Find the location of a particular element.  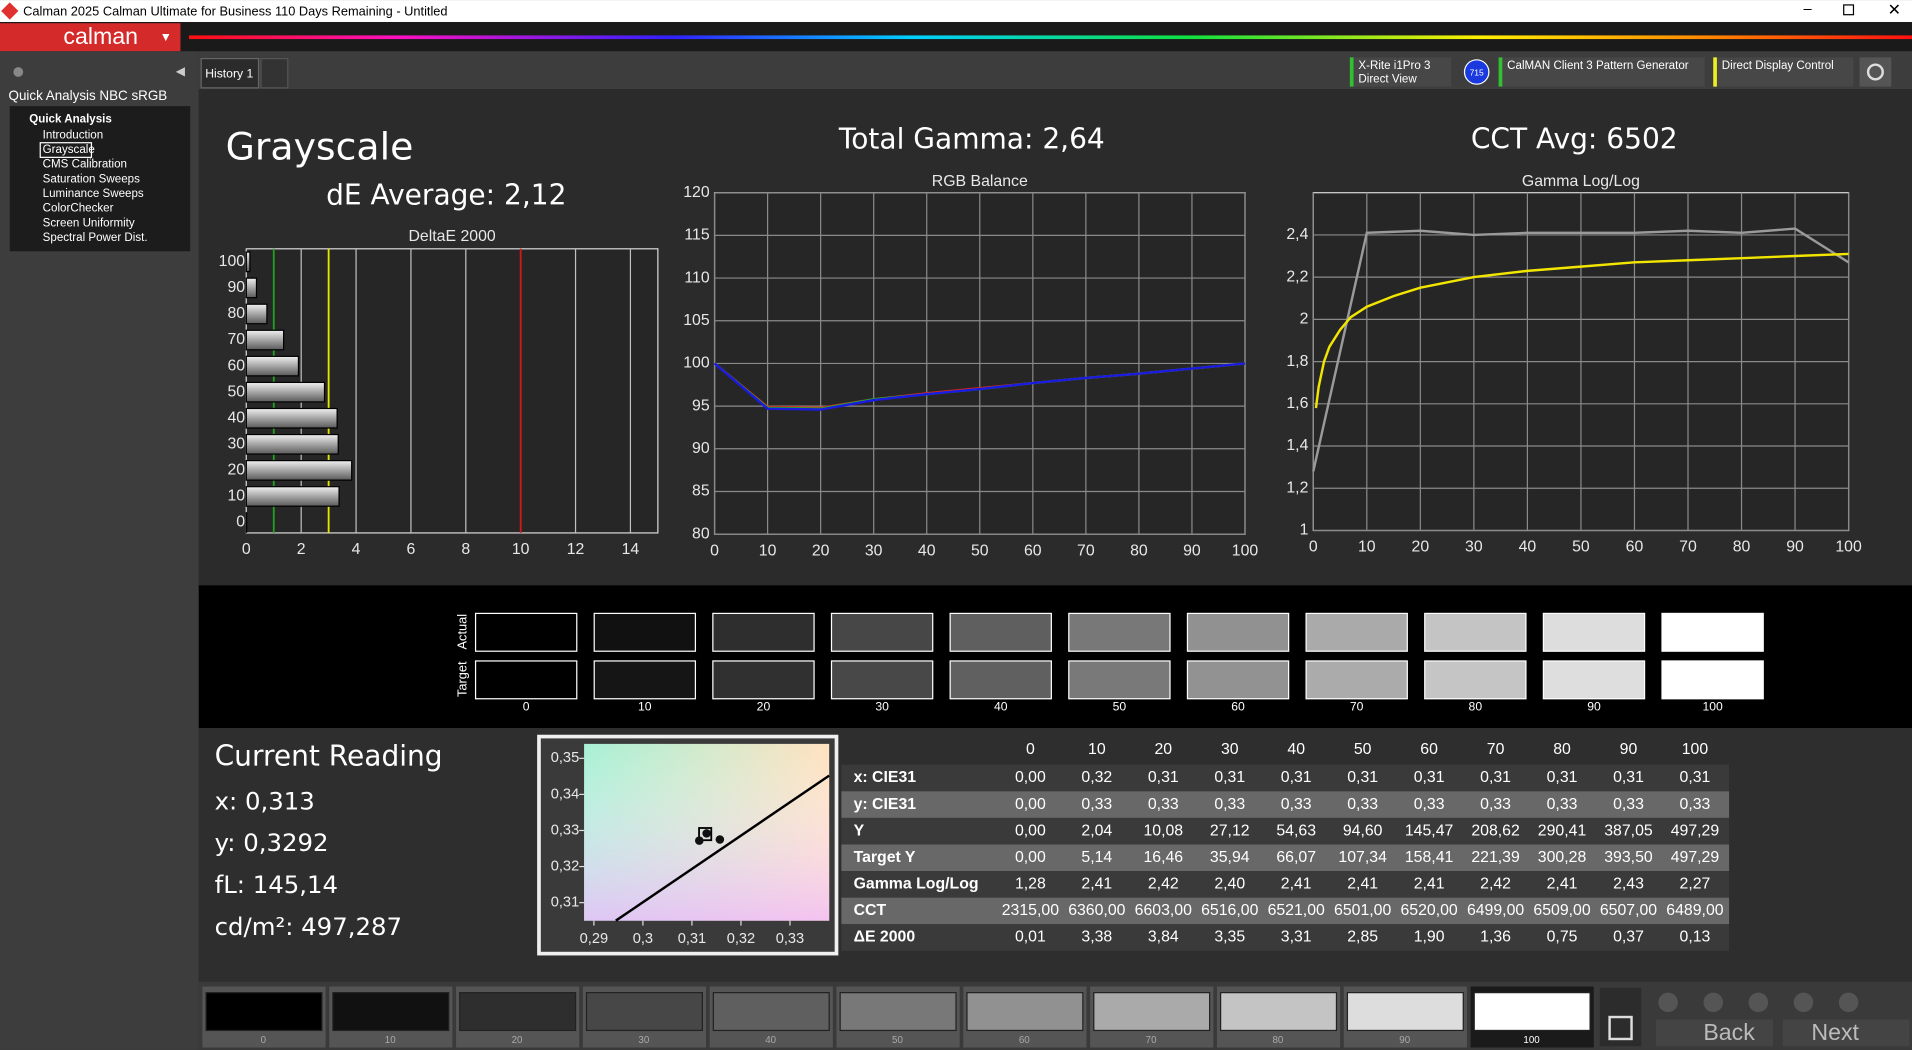

x-tick-label: 50 is located at coordinates (980, 550).